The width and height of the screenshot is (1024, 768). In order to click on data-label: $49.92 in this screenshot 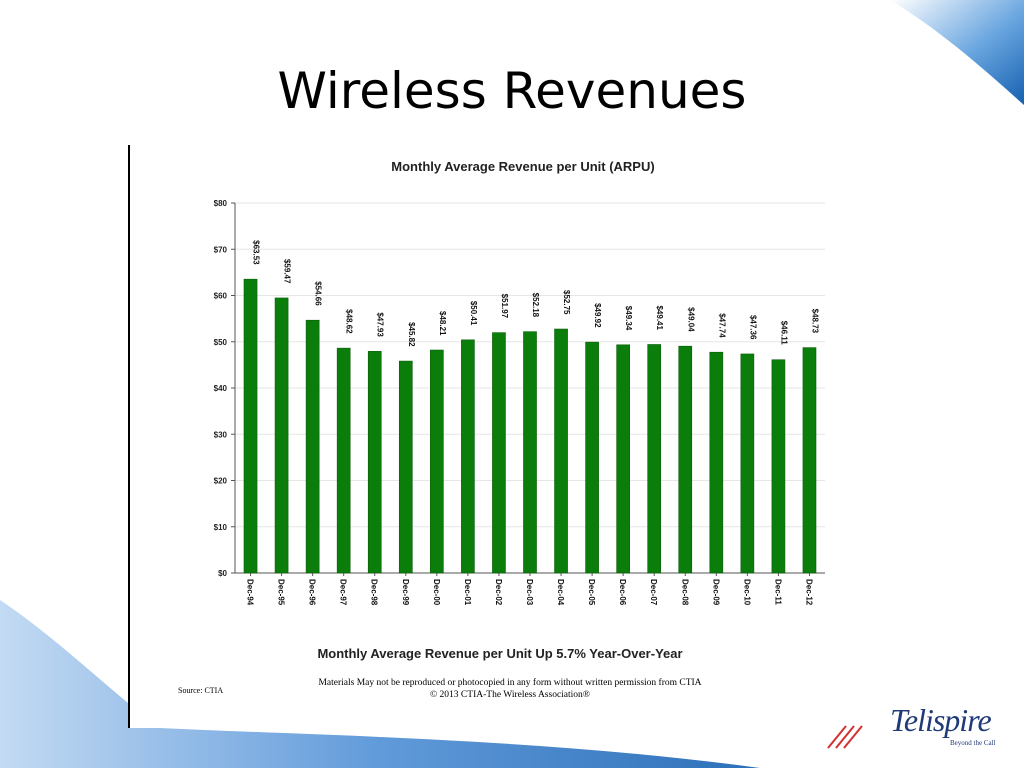, I will do `click(597, 315)`.